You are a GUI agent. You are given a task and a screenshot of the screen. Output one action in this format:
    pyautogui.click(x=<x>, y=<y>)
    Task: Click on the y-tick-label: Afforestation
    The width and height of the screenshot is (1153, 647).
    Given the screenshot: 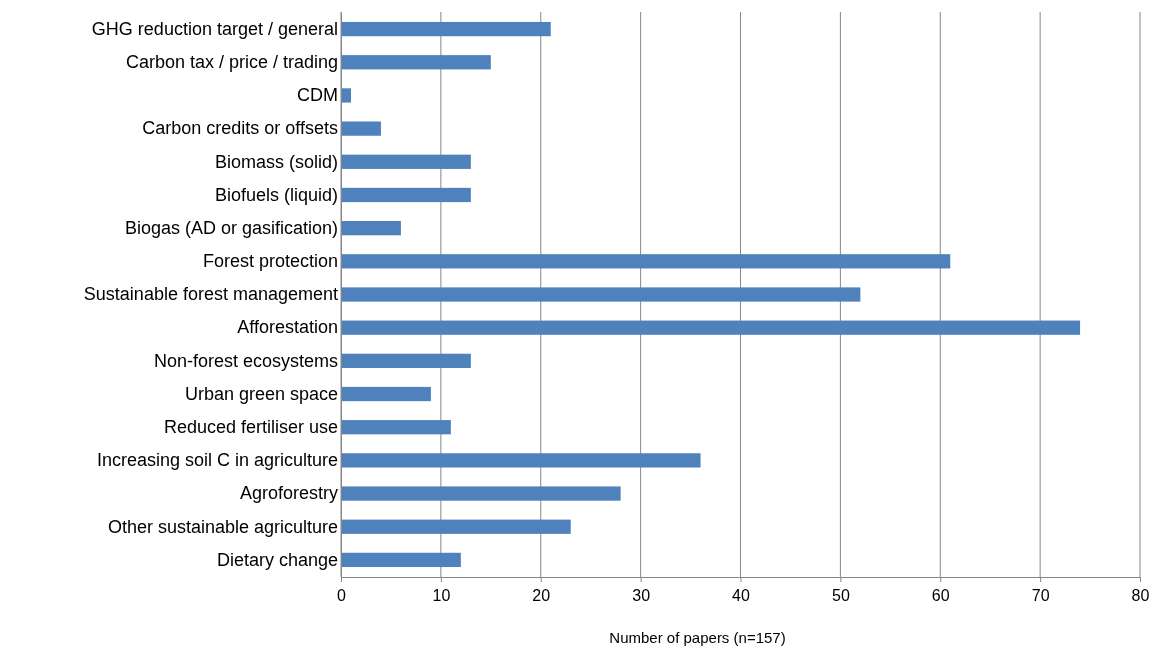 What is the action you would take?
    pyautogui.click(x=287, y=327)
    